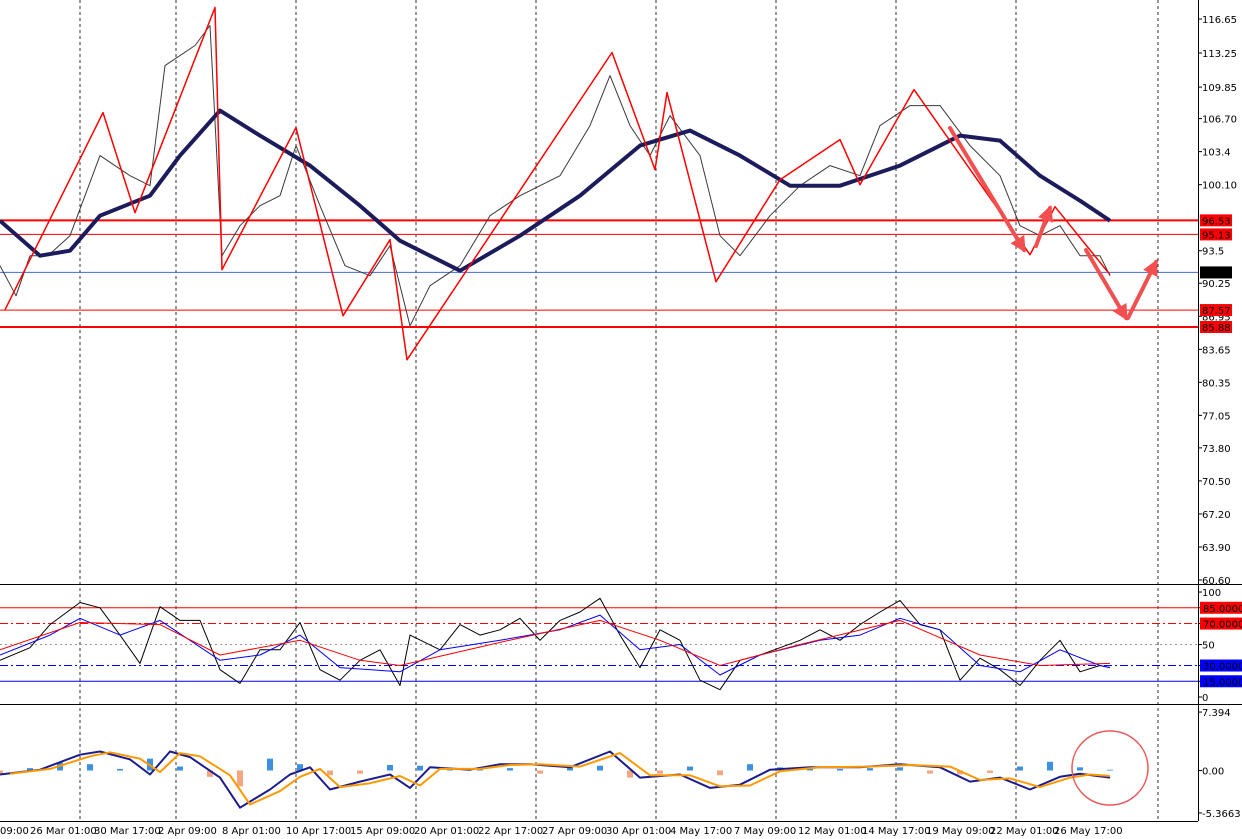 This screenshot has height=839, width=1242. What do you see at coordinates (1219, 54) in the screenshot?
I see `y-tick-label: 113.25` at bounding box center [1219, 54].